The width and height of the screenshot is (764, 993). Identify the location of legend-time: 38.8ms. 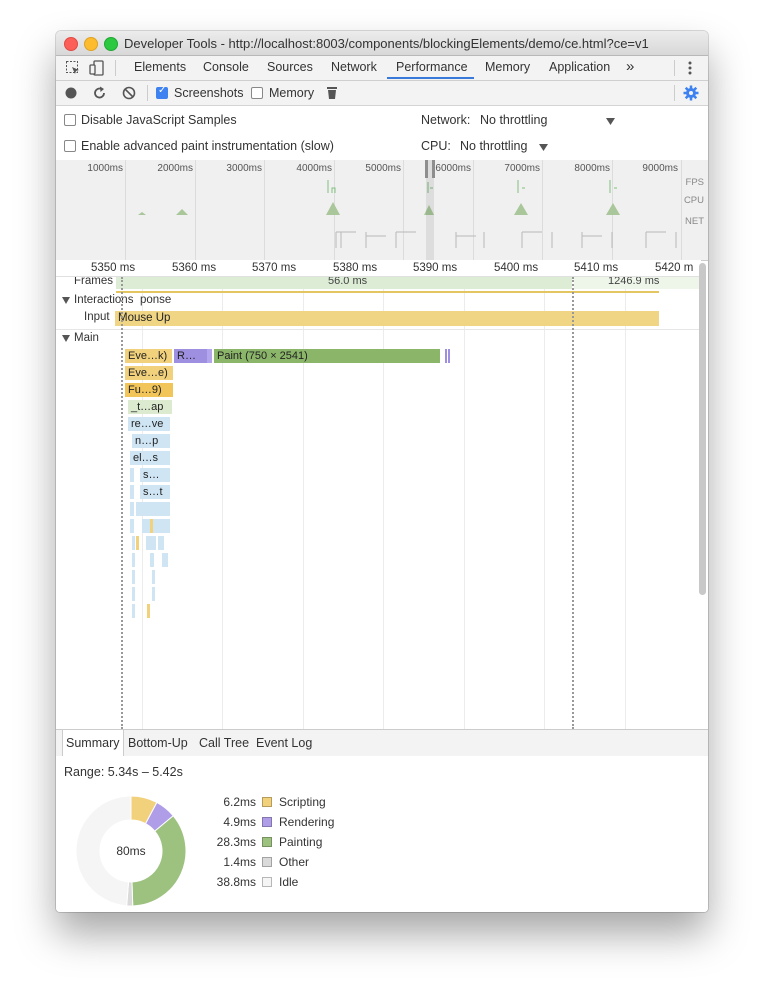
(236, 882).